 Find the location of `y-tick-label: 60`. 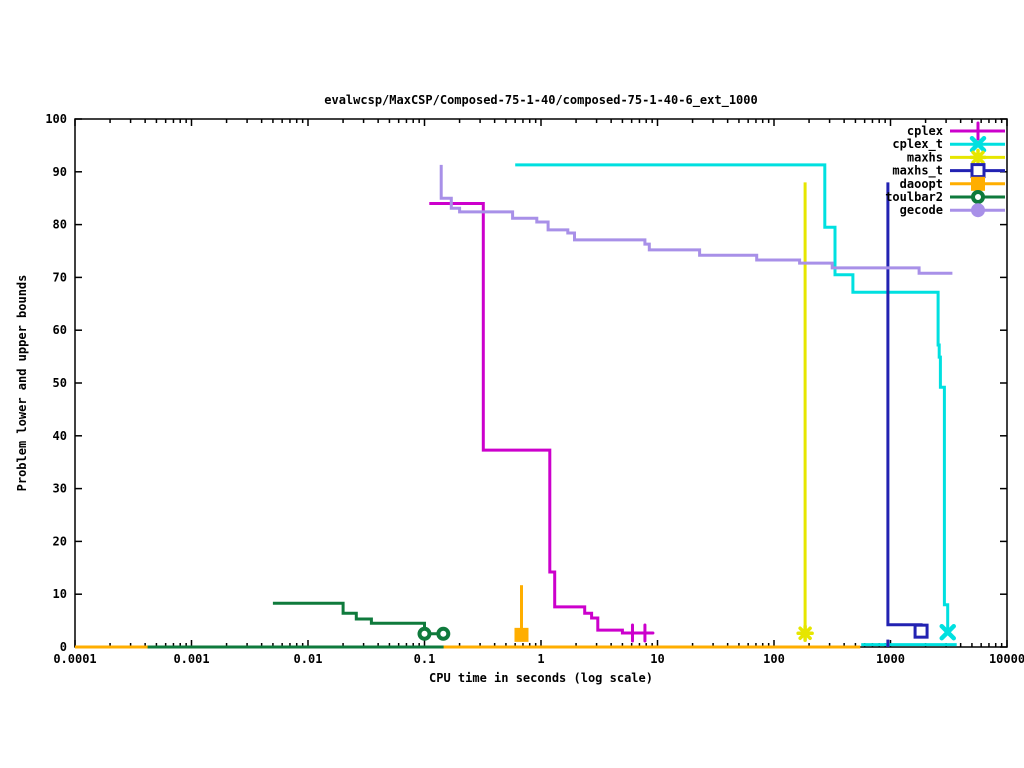

y-tick-label: 60 is located at coordinates (60, 330).